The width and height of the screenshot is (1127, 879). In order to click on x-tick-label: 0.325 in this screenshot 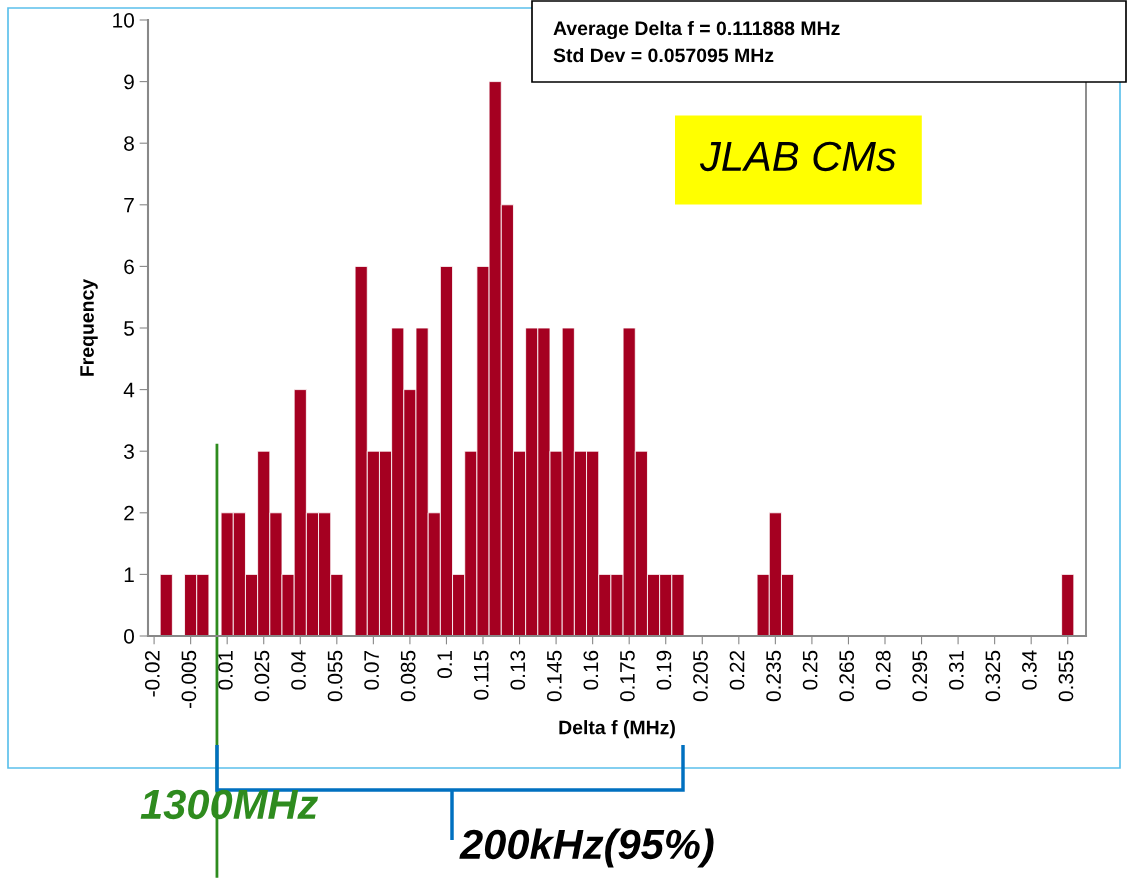, I will do `click(993, 676)`.